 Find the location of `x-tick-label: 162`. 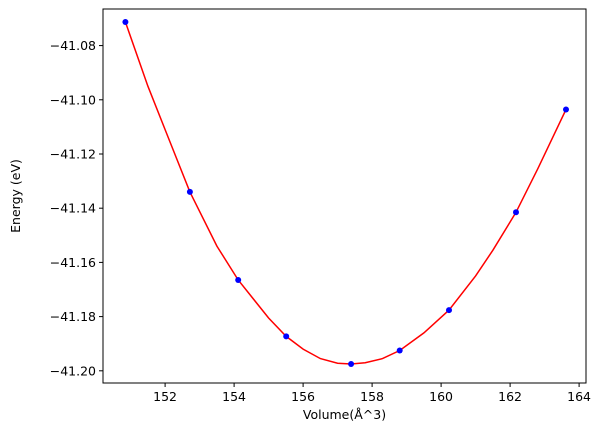

x-tick-label: 162 is located at coordinates (510, 396).